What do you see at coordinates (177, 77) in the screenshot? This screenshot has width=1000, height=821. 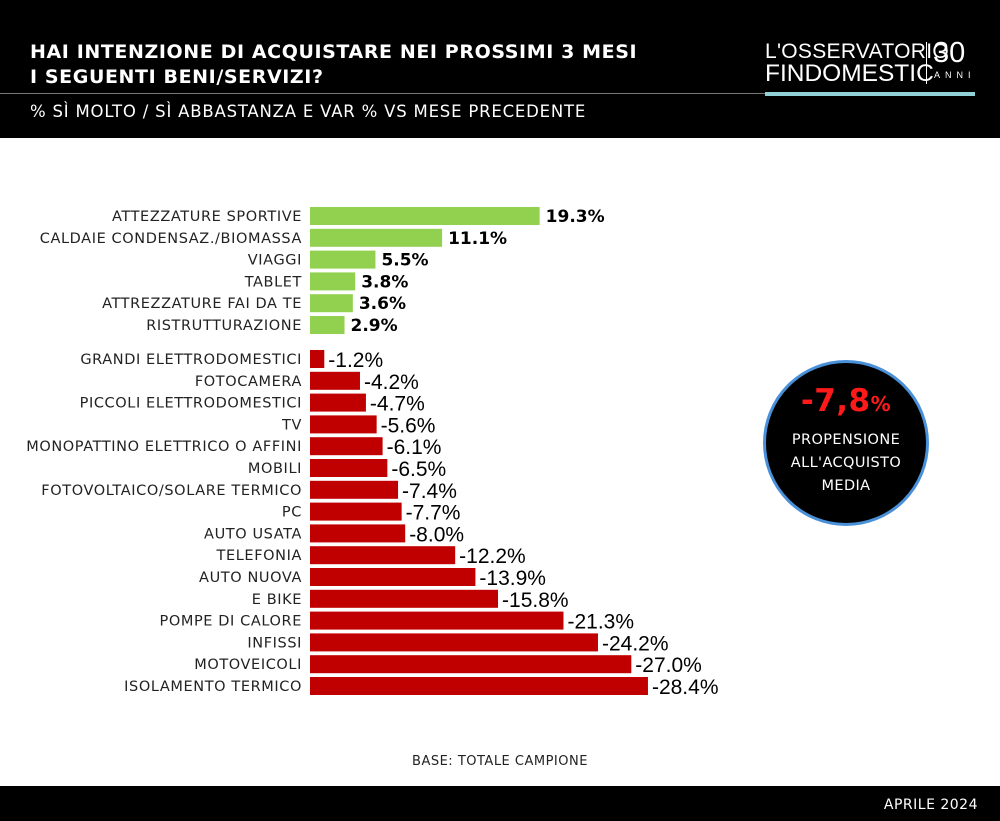 I see `title-line-2: I SEGUENTI BENI/SERVIZI?` at bounding box center [177, 77].